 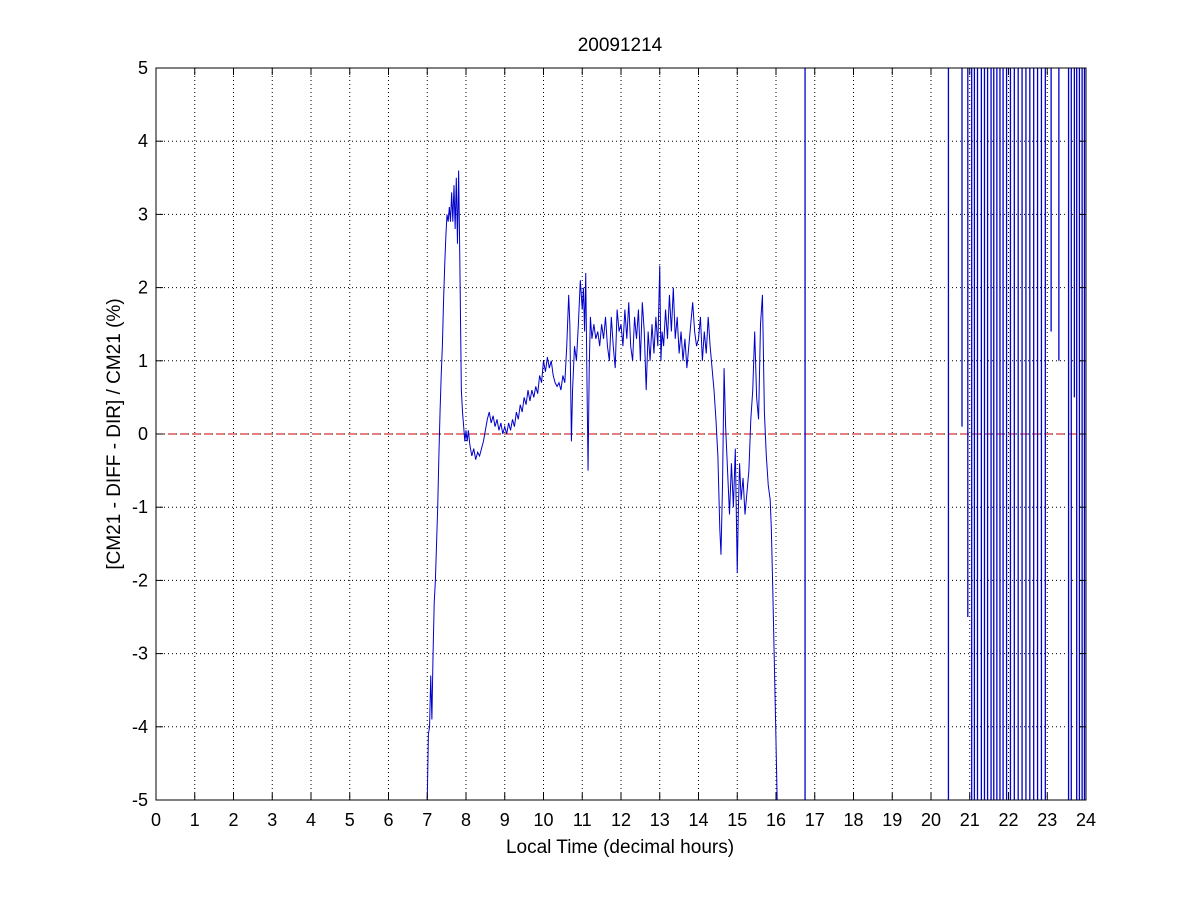 I want to click on x-tick-label: 18, so click(x=853, y=820).